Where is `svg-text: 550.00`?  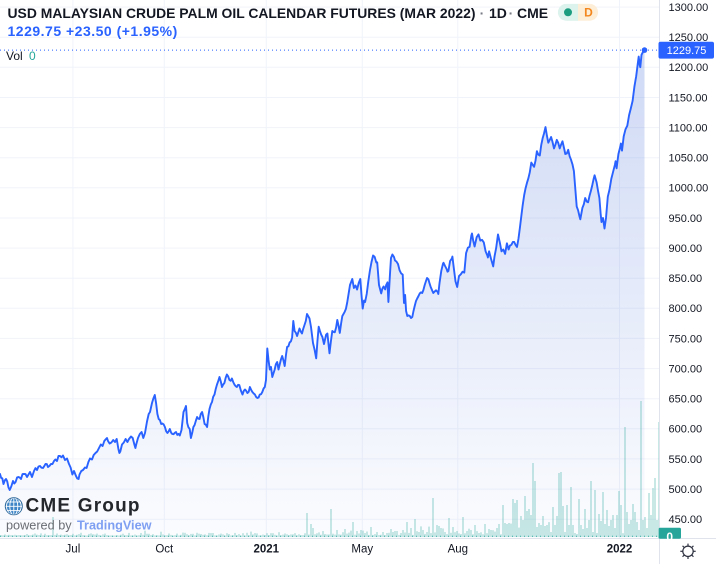 svg-text: 550.00 is located at coordinates (686, 460).